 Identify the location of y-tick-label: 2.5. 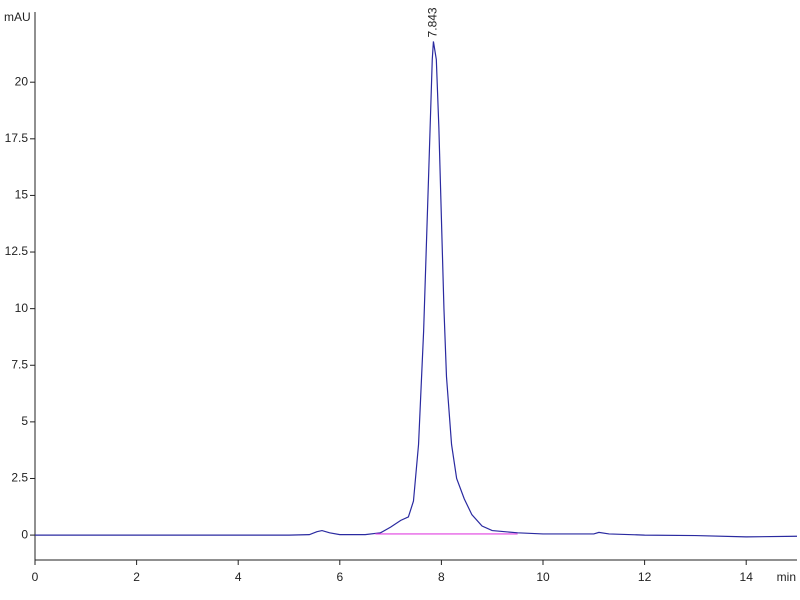
(19, 478).